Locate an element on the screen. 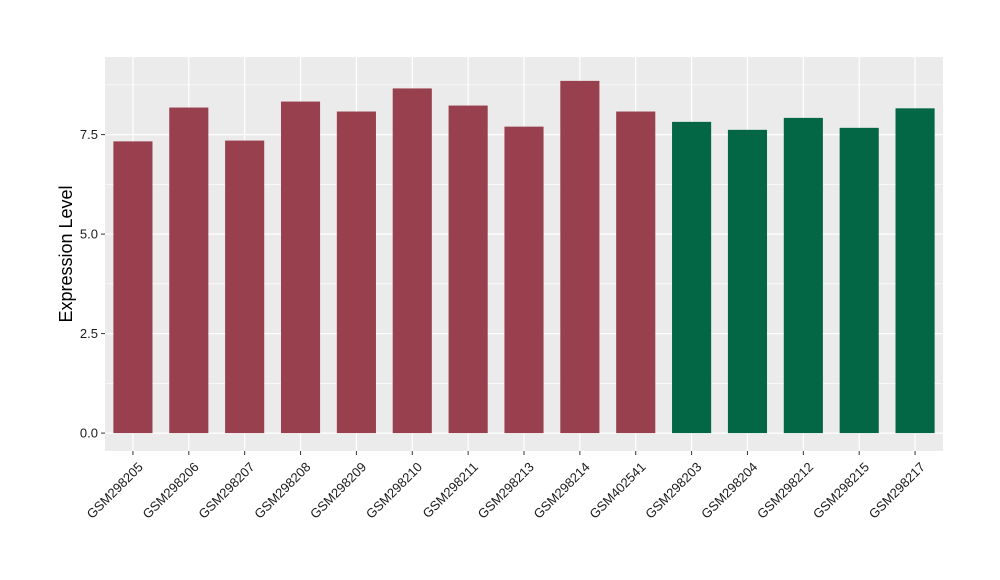  bar-gsm298210 is located at coordinates (412, 261).